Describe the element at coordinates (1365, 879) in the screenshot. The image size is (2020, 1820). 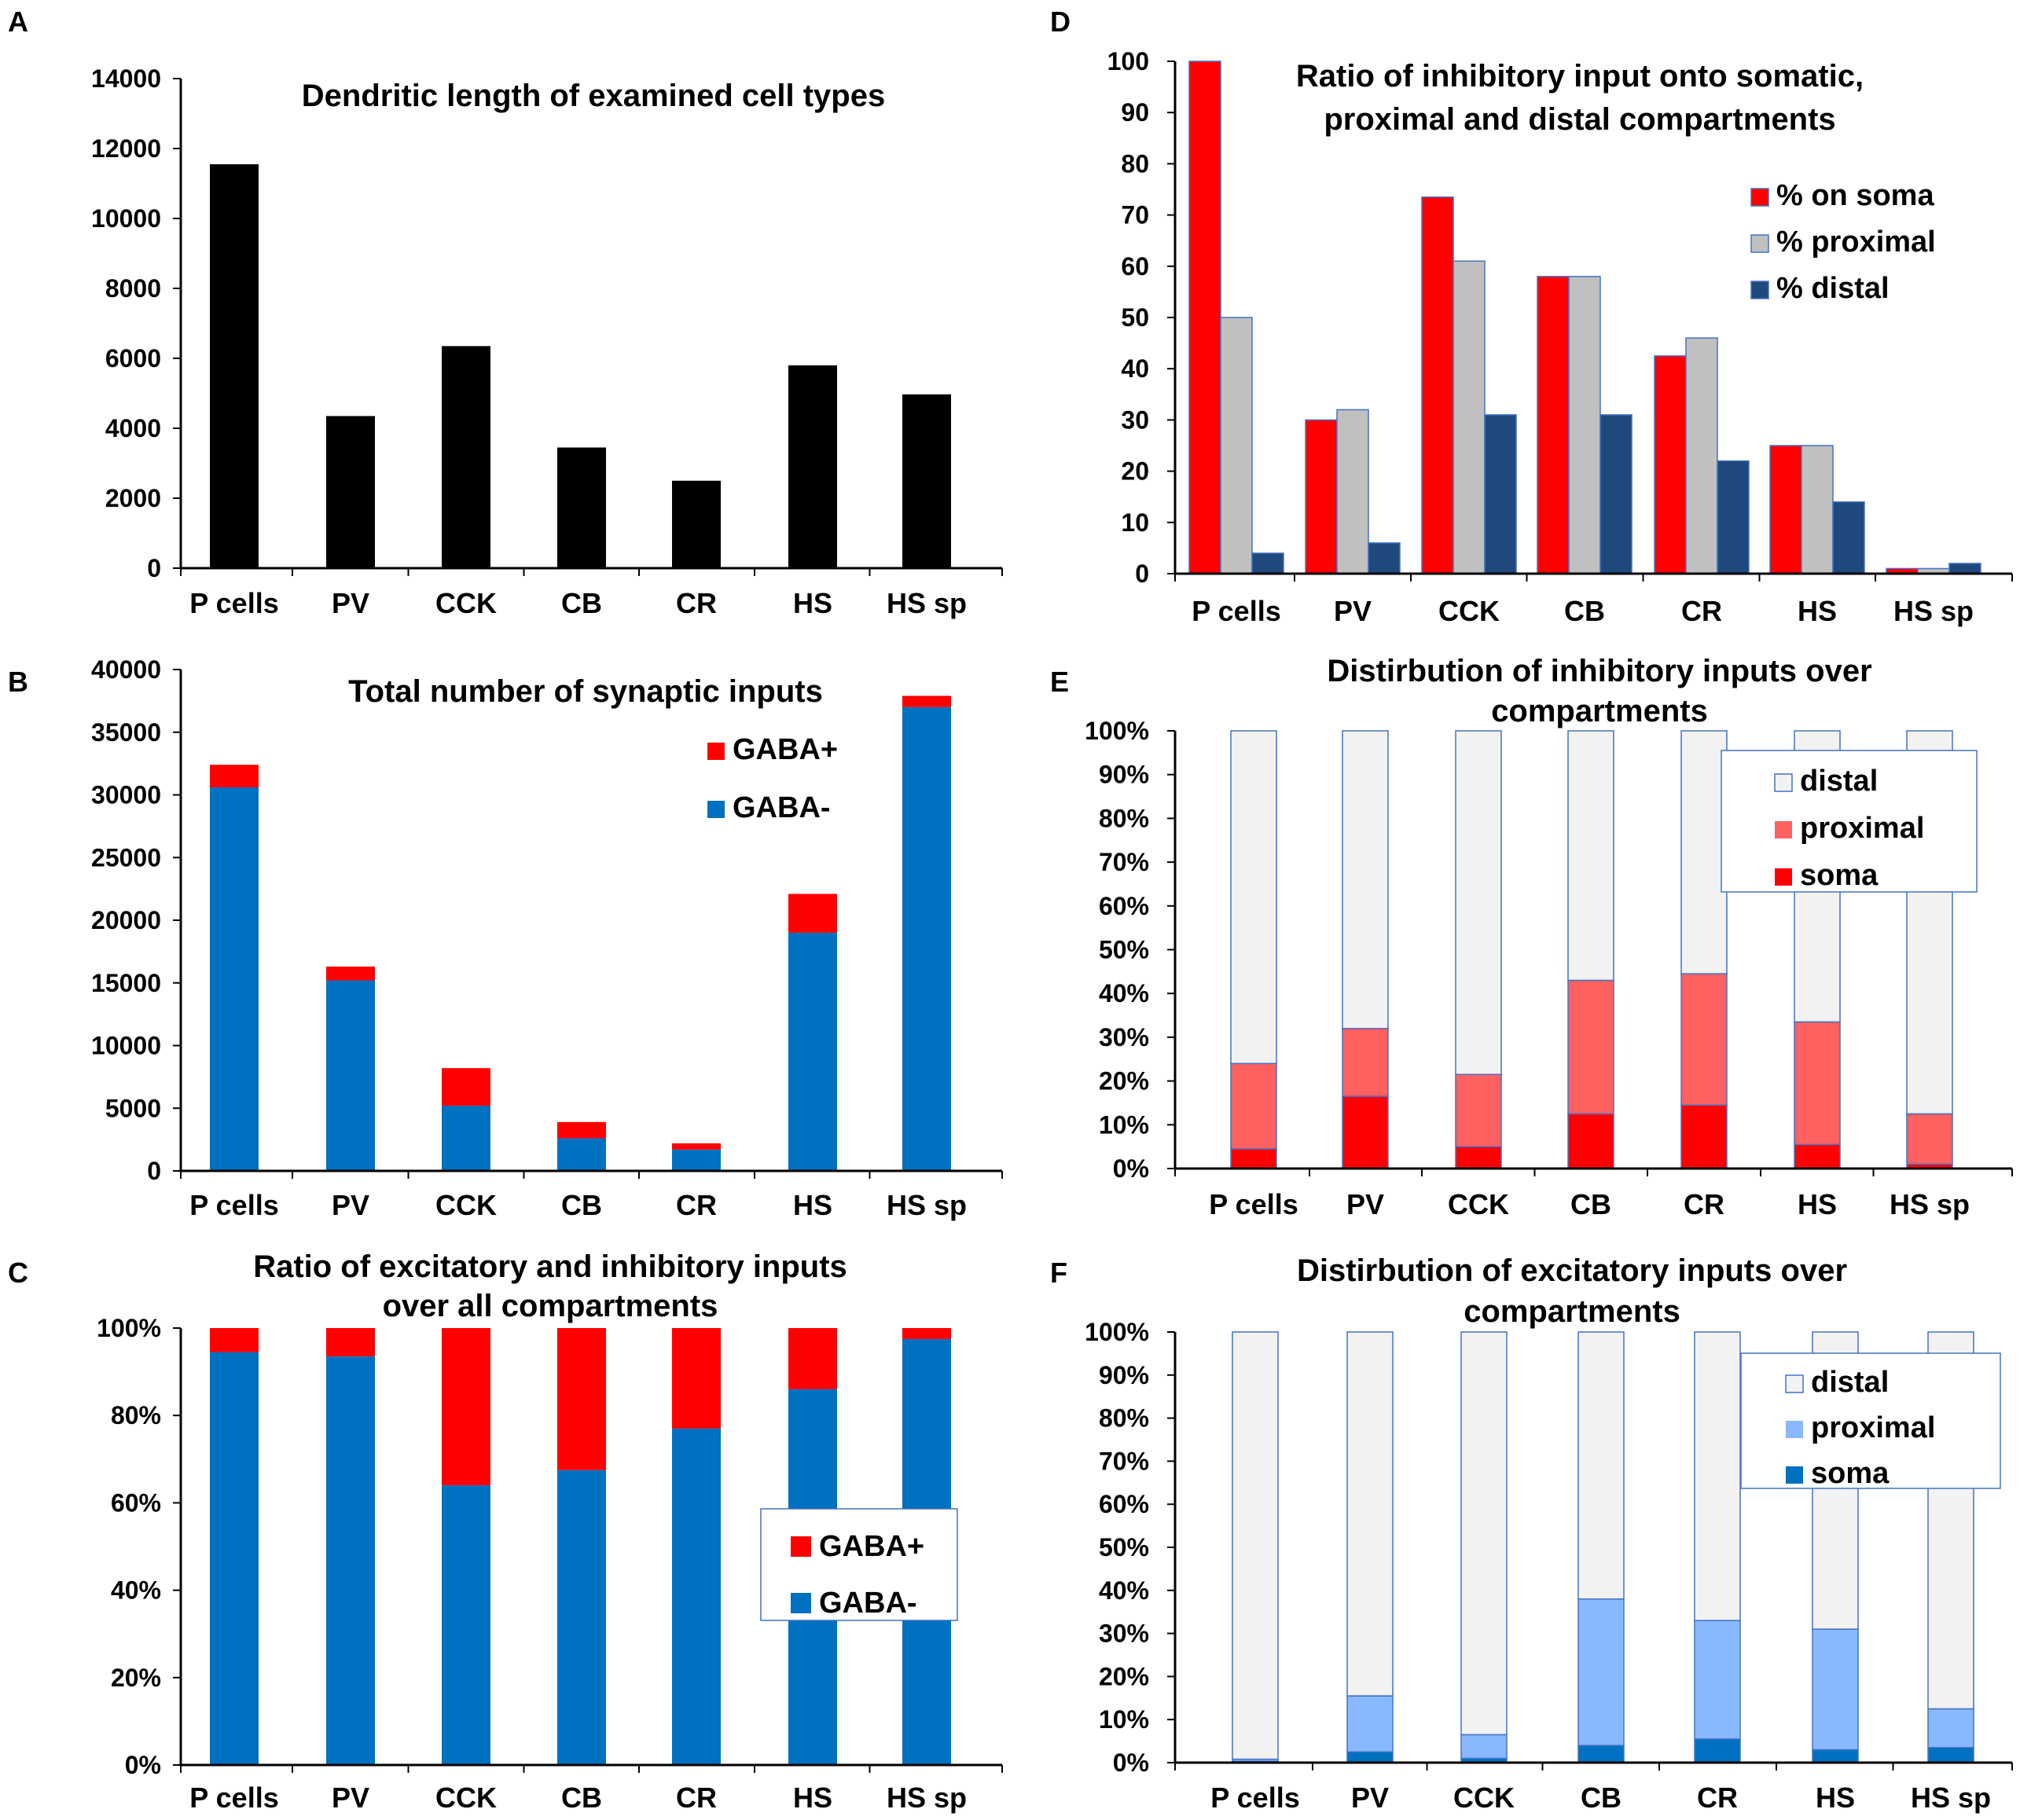
I see `bar-segment-distal-pv` at that location.